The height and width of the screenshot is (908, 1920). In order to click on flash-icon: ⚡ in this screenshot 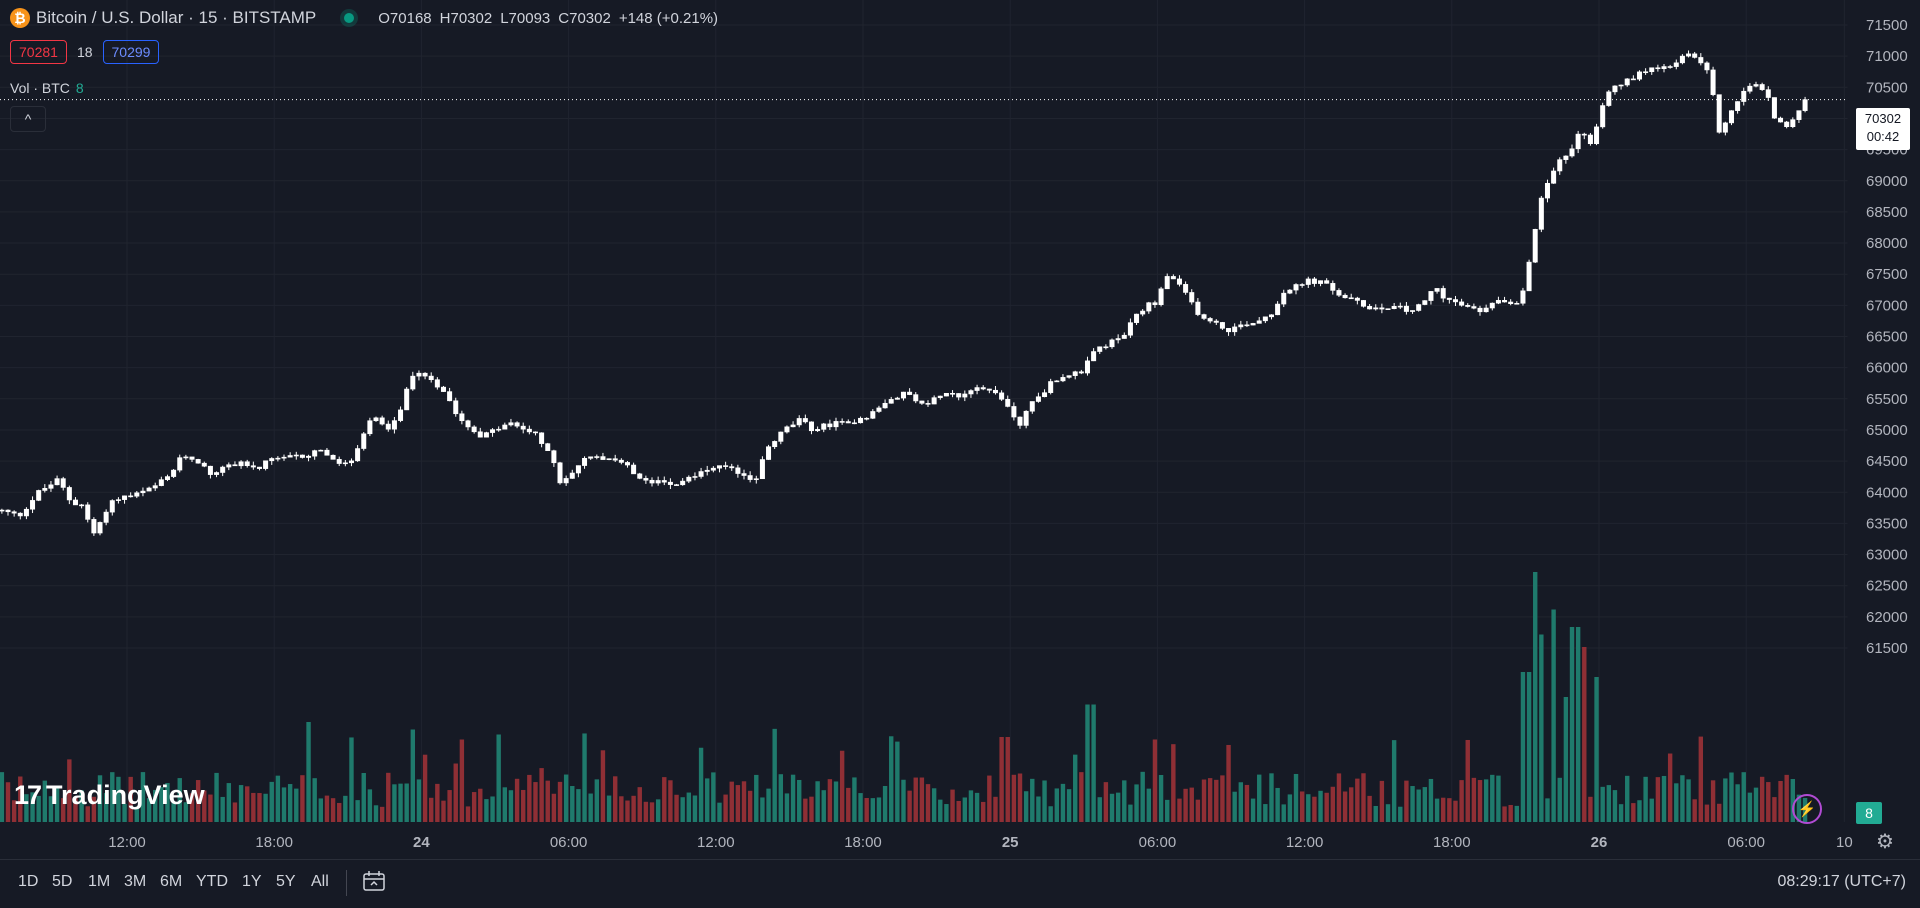, I will do `click(1807, 809)`.